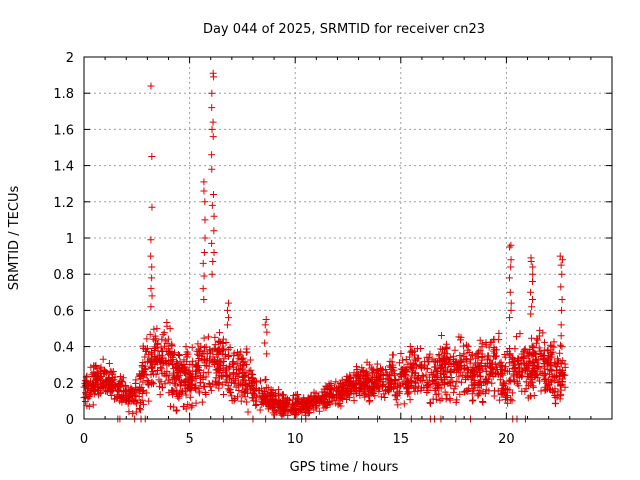 The height and width of the screenshot is (480, 640). Describe the element at coordinates (63, 203) in the screenshot. I see `y-tick-label: 1.2` at that location.